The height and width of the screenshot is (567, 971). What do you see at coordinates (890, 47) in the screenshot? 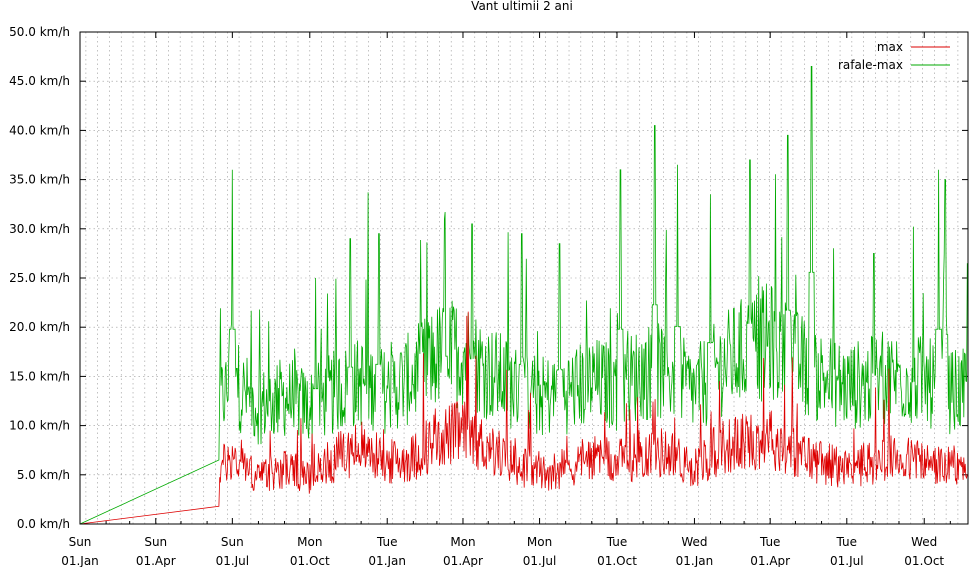
I see `legend-label-max: max` at bounding box center [890, 47].